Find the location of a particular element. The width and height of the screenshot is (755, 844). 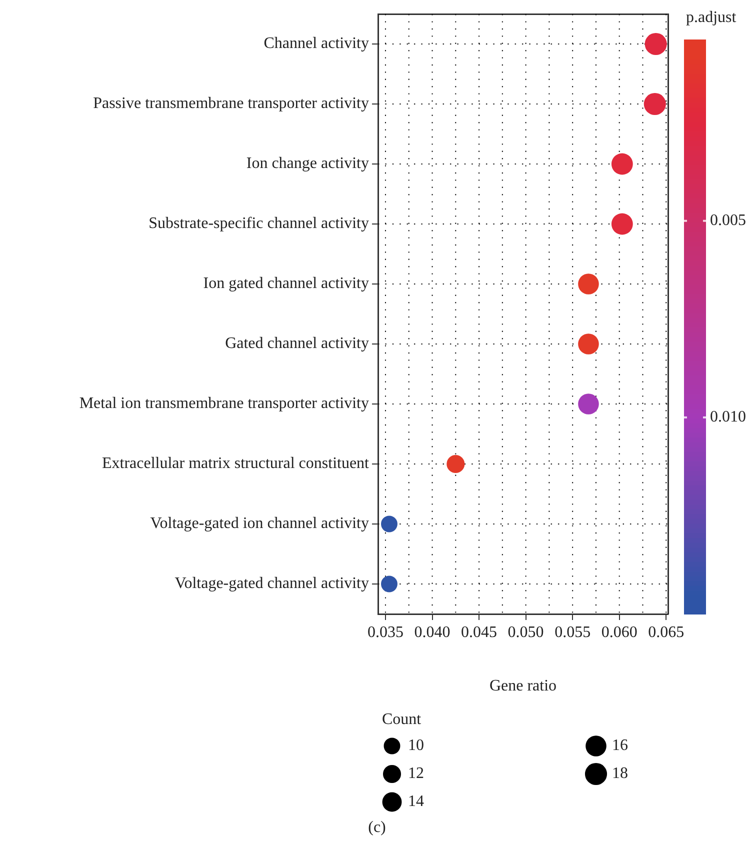

x-tick-label: 0.040 is located at coordinates (432, 632).